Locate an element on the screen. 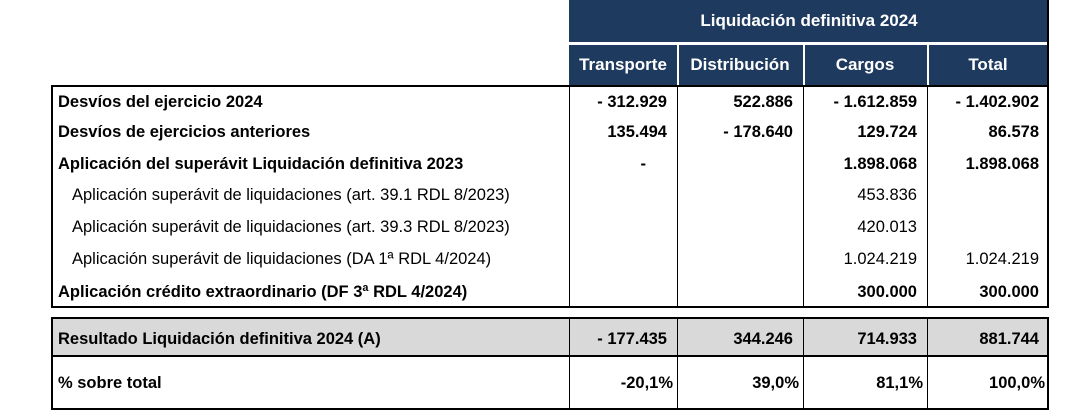  row-value: 420.013 is located at coordinates (887, 227).